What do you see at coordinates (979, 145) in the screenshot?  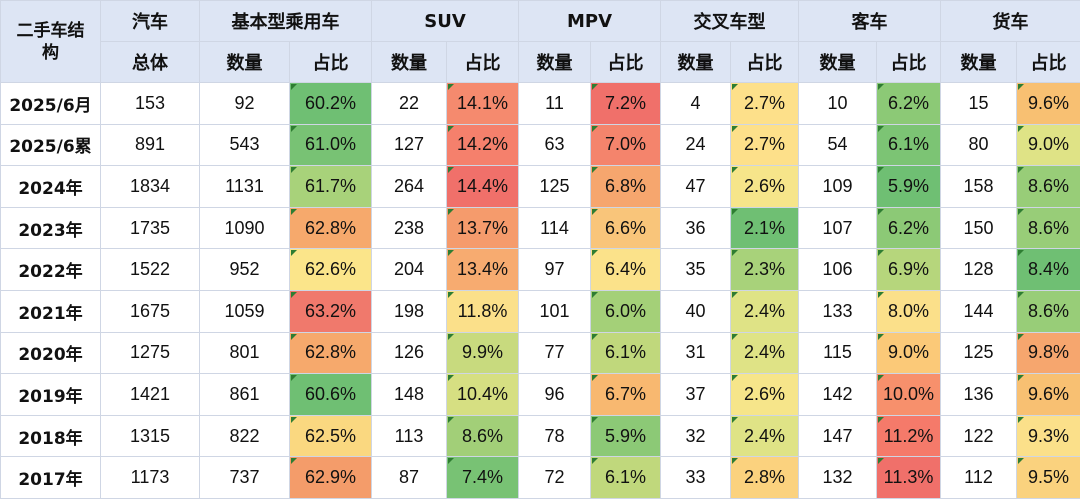 I see `count-cell: 80` at bounding box center [979, 145].